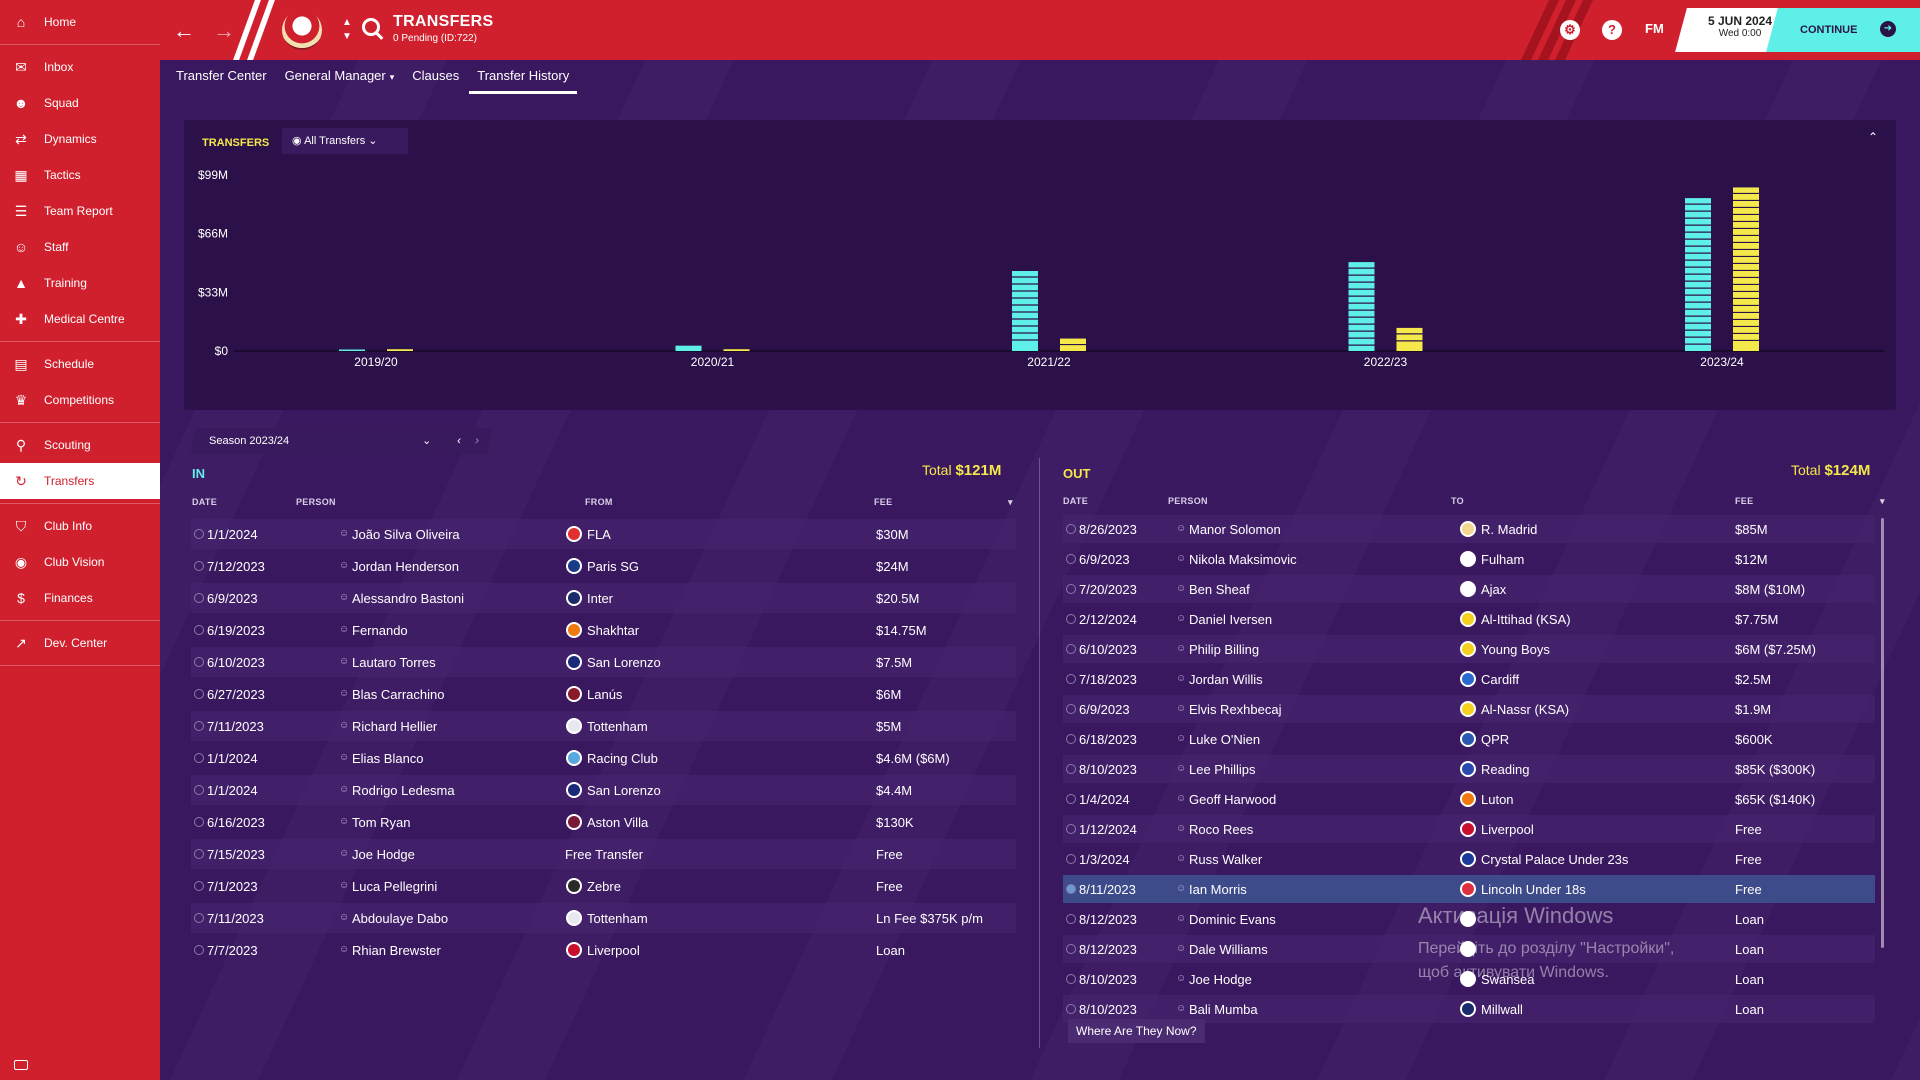  I want to click on table-row: 1/1/2024 ☺ João Silva Oliveira FLA $30M, so click(603, 534).